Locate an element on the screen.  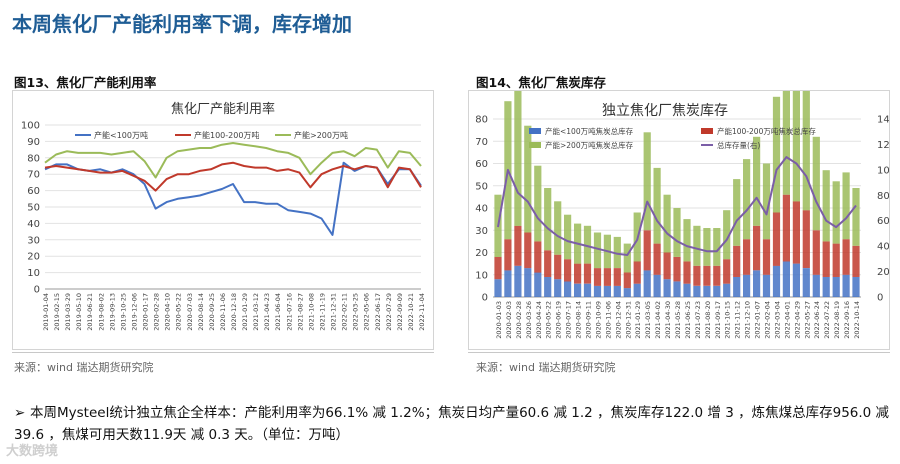
x-tick-label: 2020-09-11 is located at coordinates (588, 320).